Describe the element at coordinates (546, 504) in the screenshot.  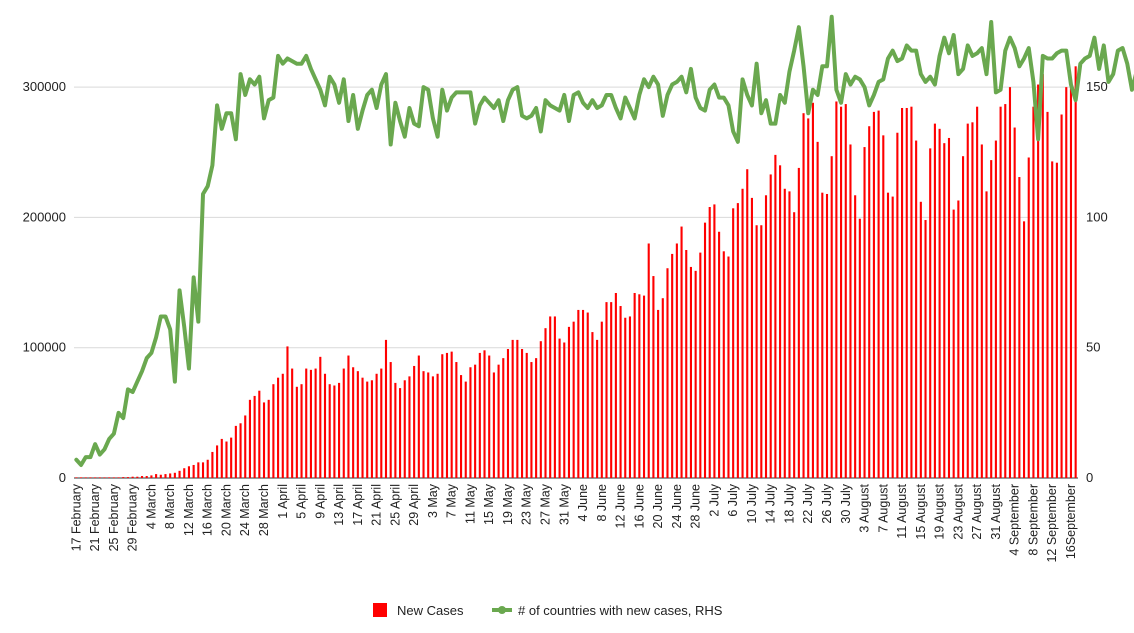
I see `x-axis-tick-label: 27 May` at that location.